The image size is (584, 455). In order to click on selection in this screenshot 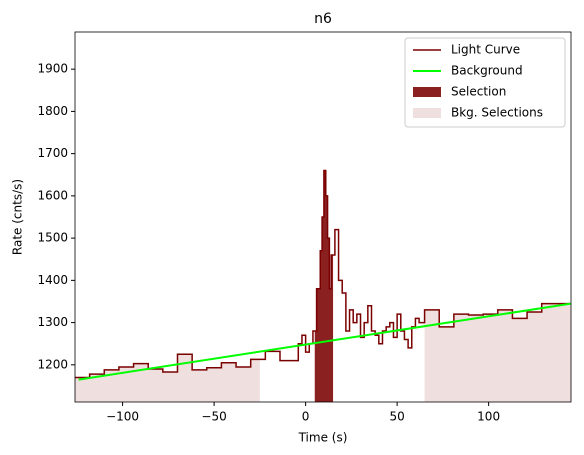, I will do `click(324, 286)`.